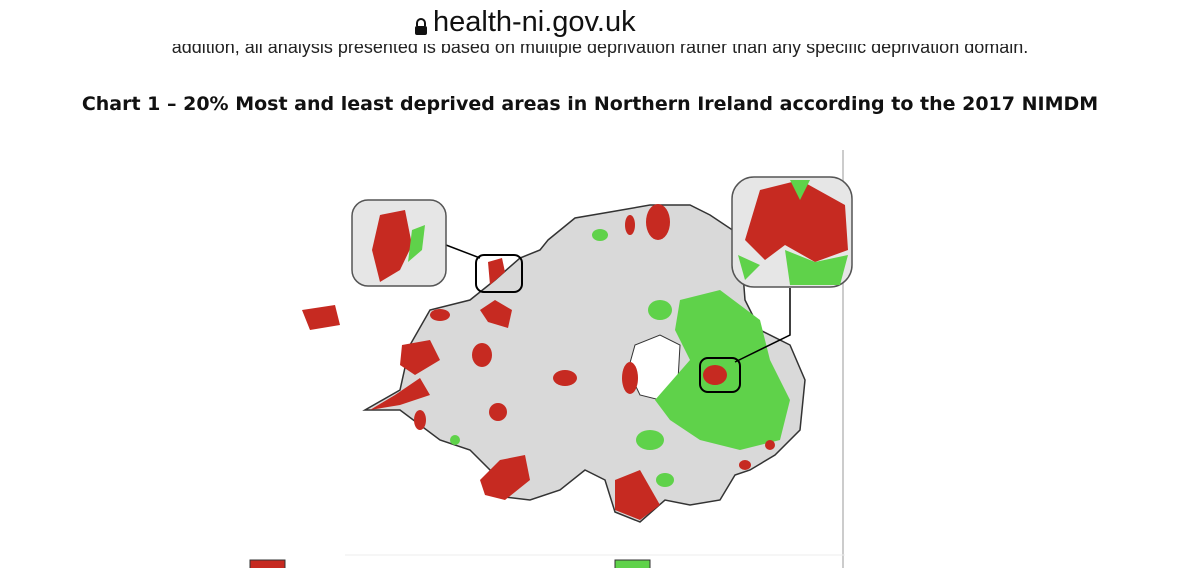 This screenshot has width=1200, height=568. I want to click on url: health-ni.gov.uk, so click(534, 22).